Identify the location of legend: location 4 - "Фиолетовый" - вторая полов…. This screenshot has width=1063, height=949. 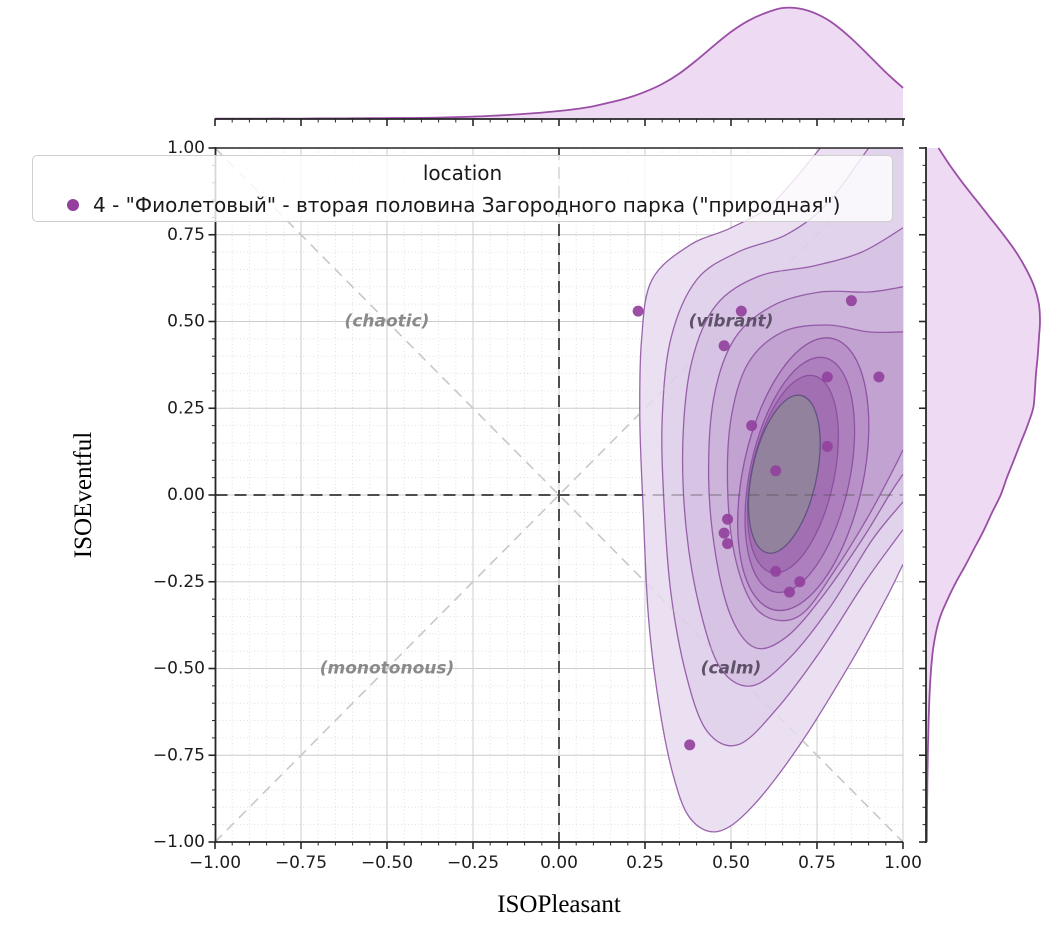
(462, 188).